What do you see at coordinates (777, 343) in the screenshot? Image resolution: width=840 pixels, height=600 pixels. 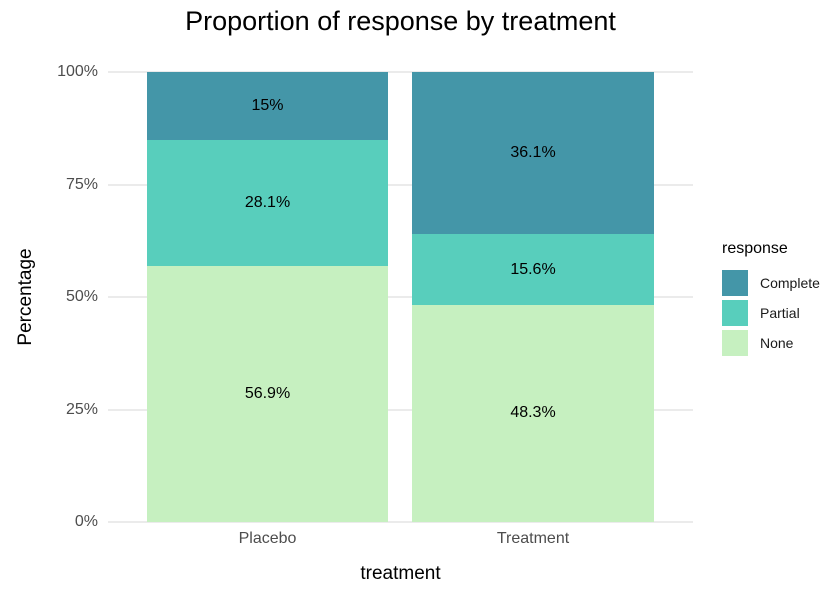 I see `legend-label-none: None` at bounding box center [777, 343].